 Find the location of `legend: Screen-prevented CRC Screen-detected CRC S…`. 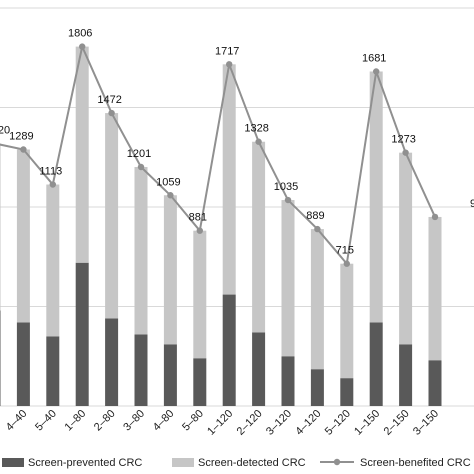

legend: Screen-prevented CRC Screen-detected CRC S… is located at coordinates (236, 463).